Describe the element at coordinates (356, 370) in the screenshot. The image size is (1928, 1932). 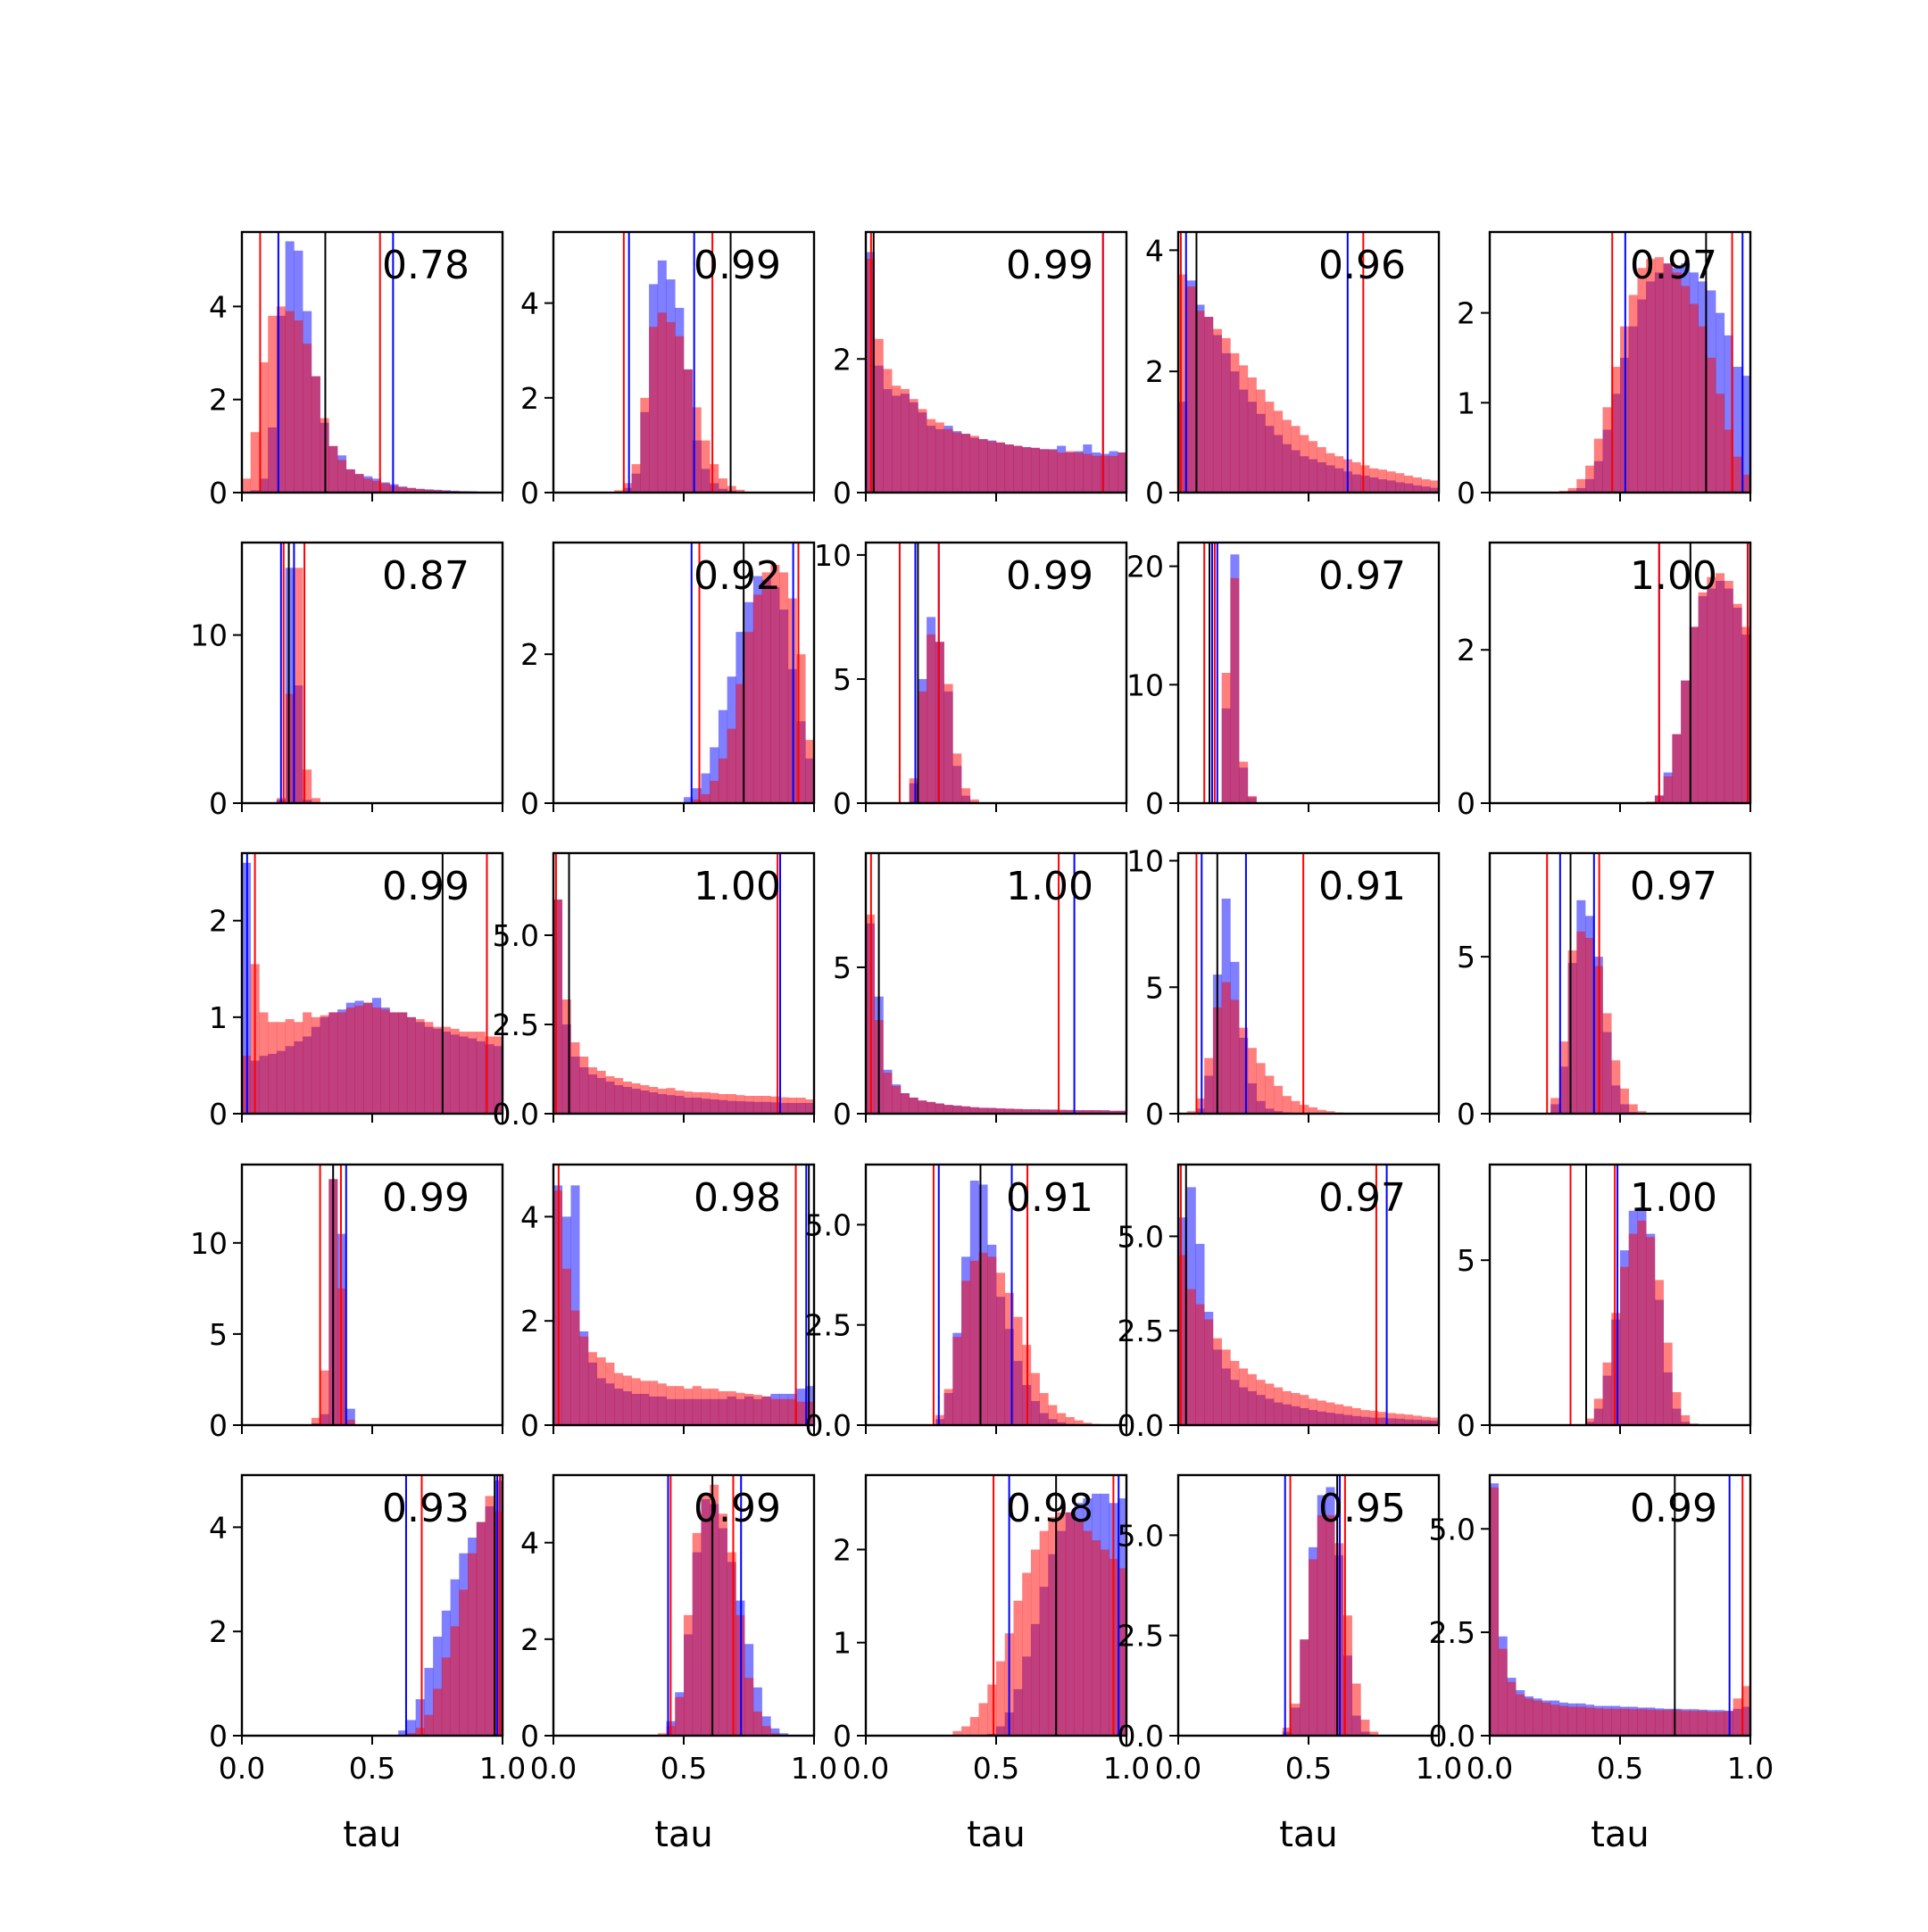
I see `subplot-1-1: 0 2 4 0.78` at that location.